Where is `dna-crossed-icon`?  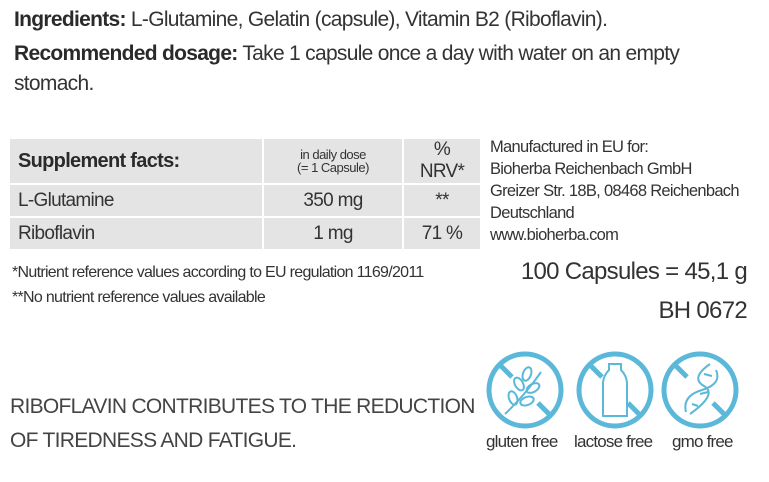
dna-crossed-icon is located at coordinates (700, 390).